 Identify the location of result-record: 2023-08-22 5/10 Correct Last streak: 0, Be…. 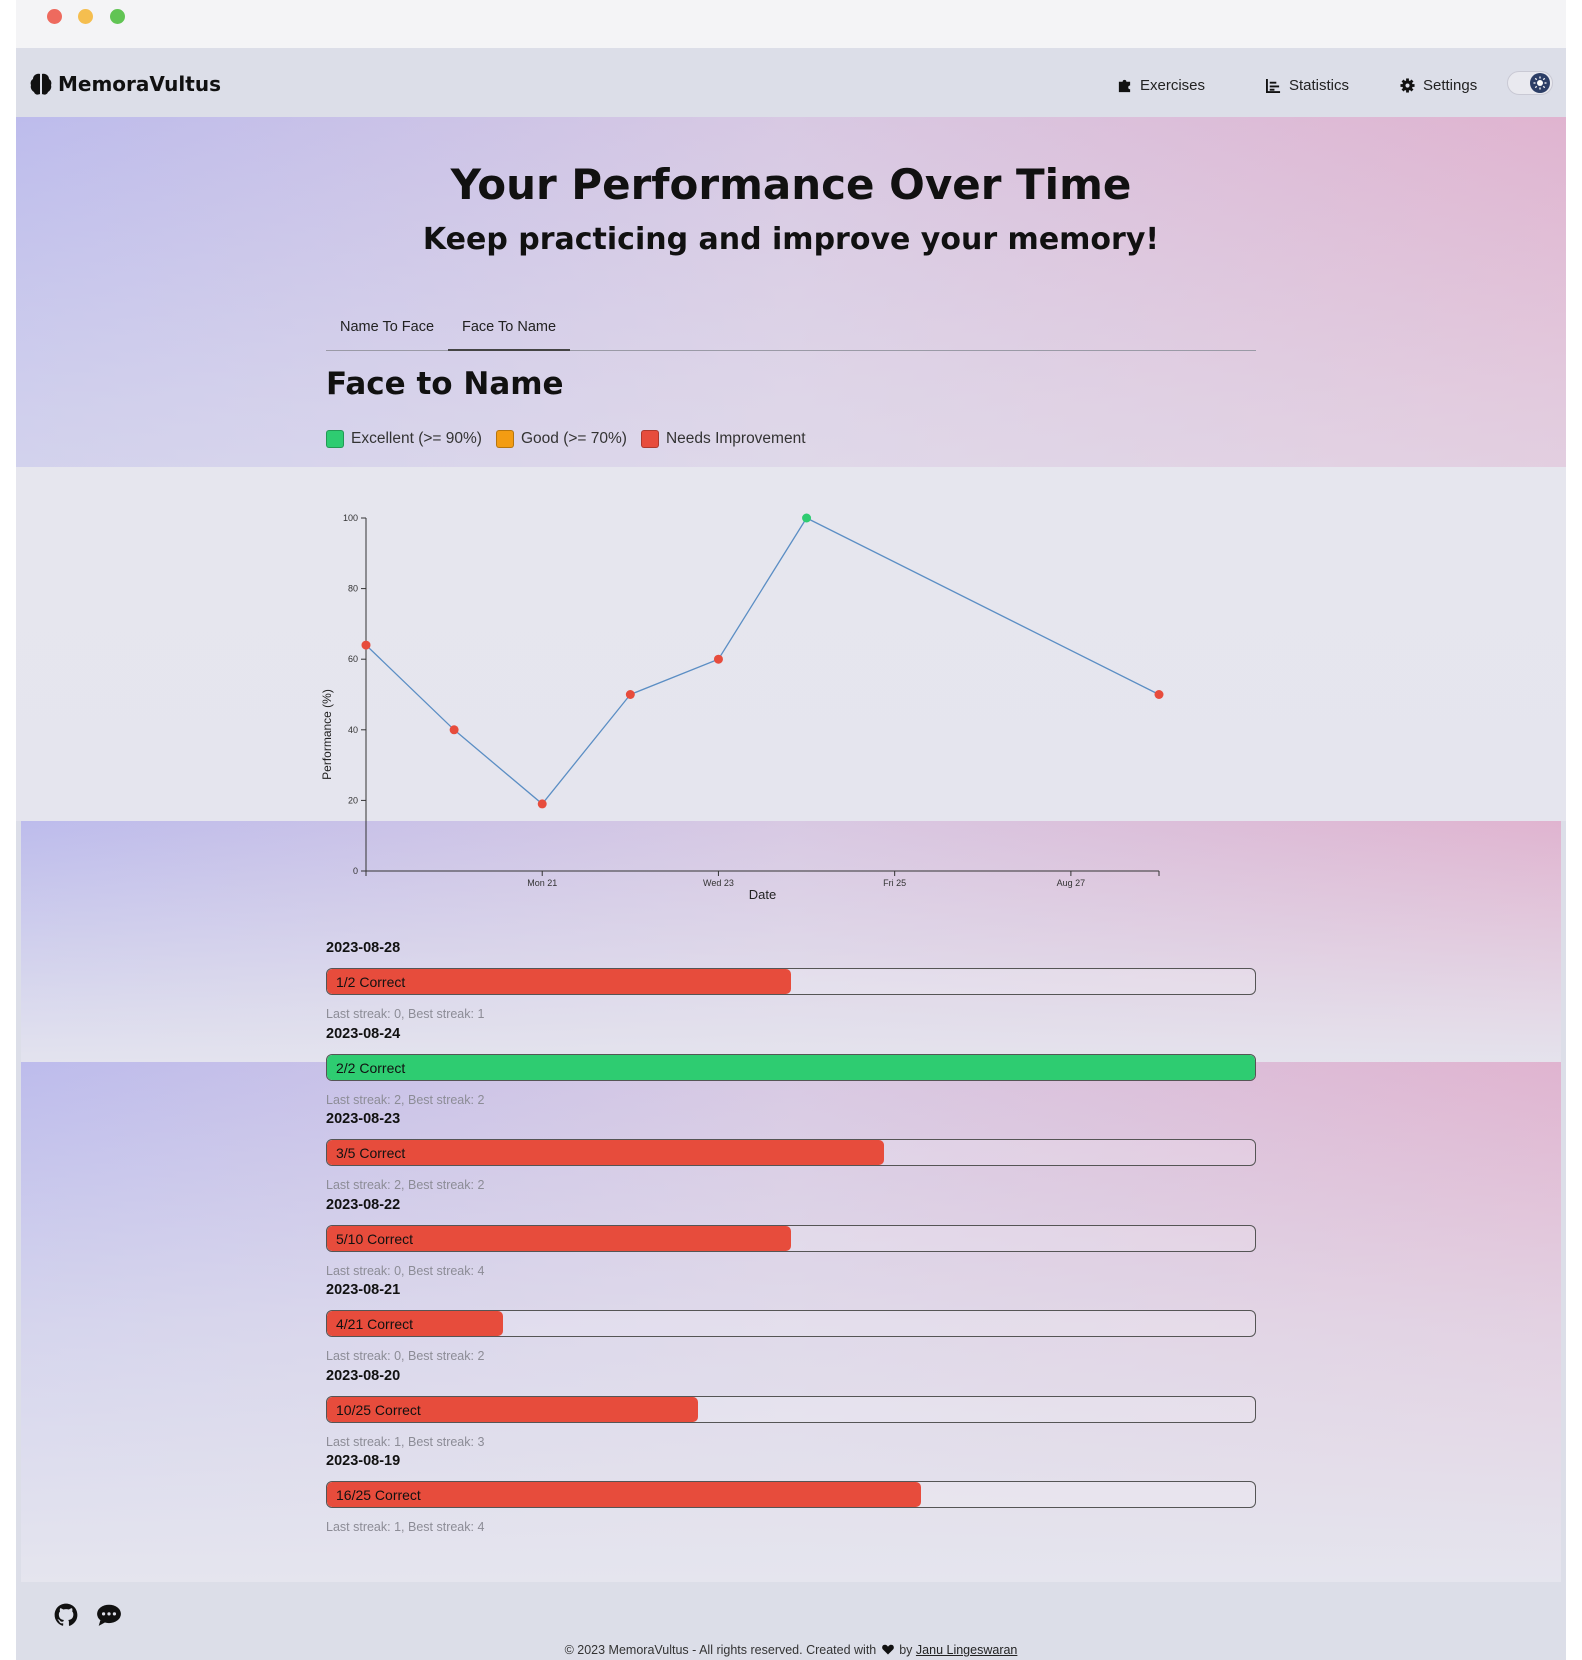
(791, 1240).